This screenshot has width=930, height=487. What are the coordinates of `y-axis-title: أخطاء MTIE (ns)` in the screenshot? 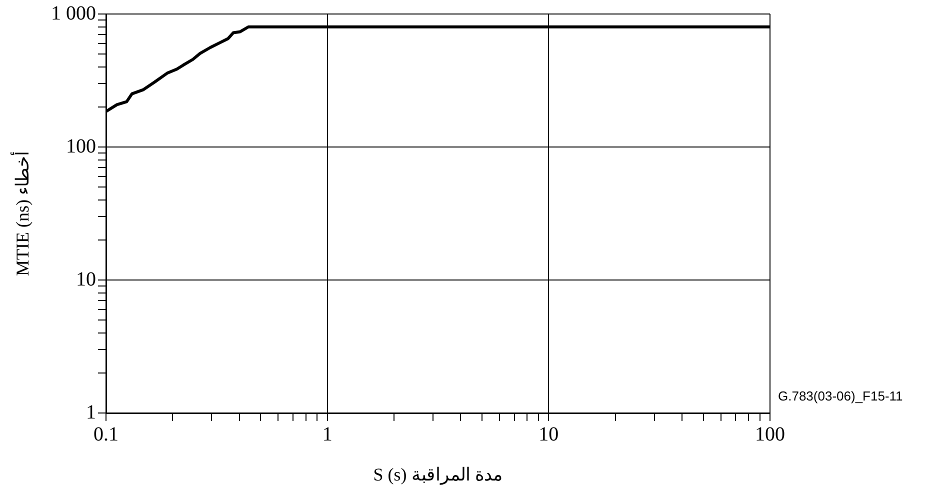 It's located at (21, 213).